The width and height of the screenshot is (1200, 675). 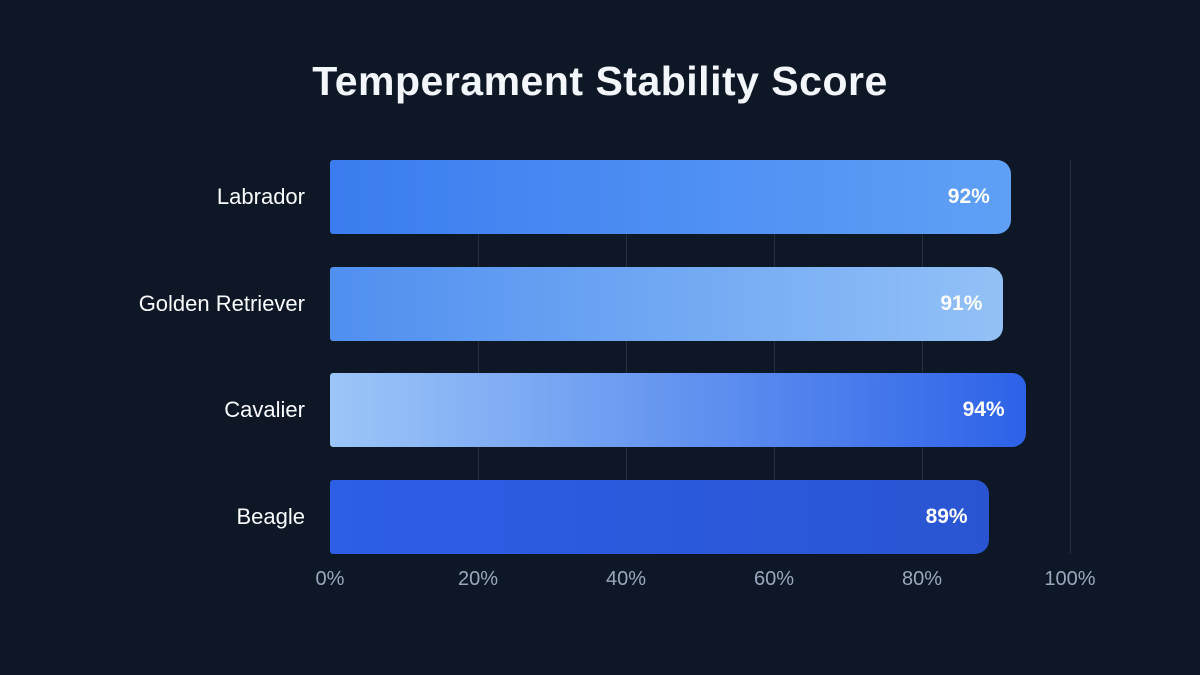 I want to click on bar-row-golden-retriever: Golden Retriever 91%, so click(x=590, y=303).